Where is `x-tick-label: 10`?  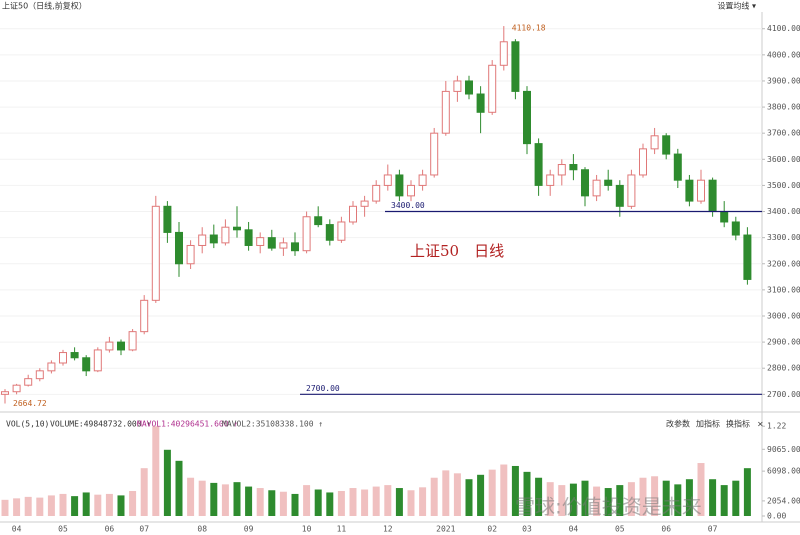 x-tick-label: 10 is located at coordinates (307, 529).